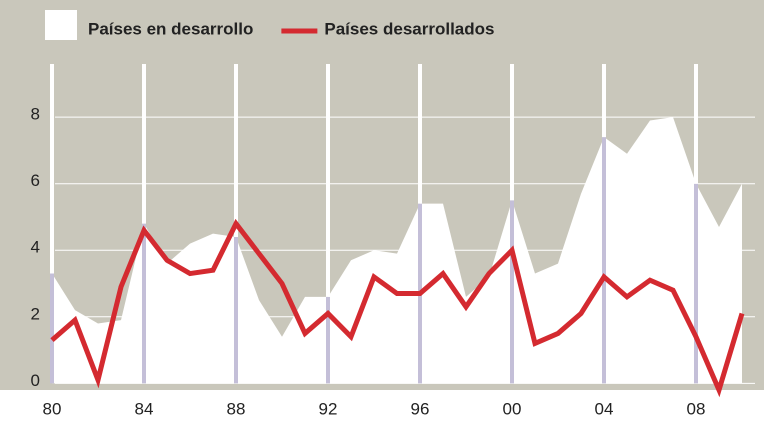 The height and width of the screenshot is (421, 764). I want to click on x-tick-label: 00, so click(512, 408).